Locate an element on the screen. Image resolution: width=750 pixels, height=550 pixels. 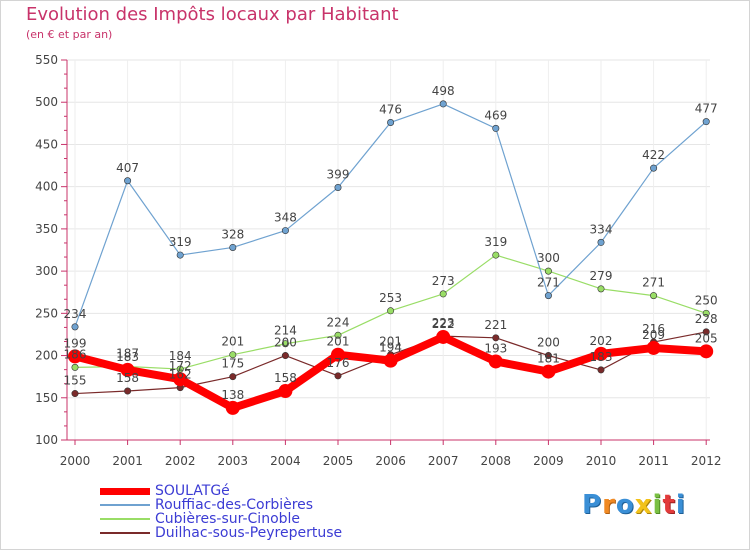
x-tick-label: 2005 is located at coordinates (338, 461).